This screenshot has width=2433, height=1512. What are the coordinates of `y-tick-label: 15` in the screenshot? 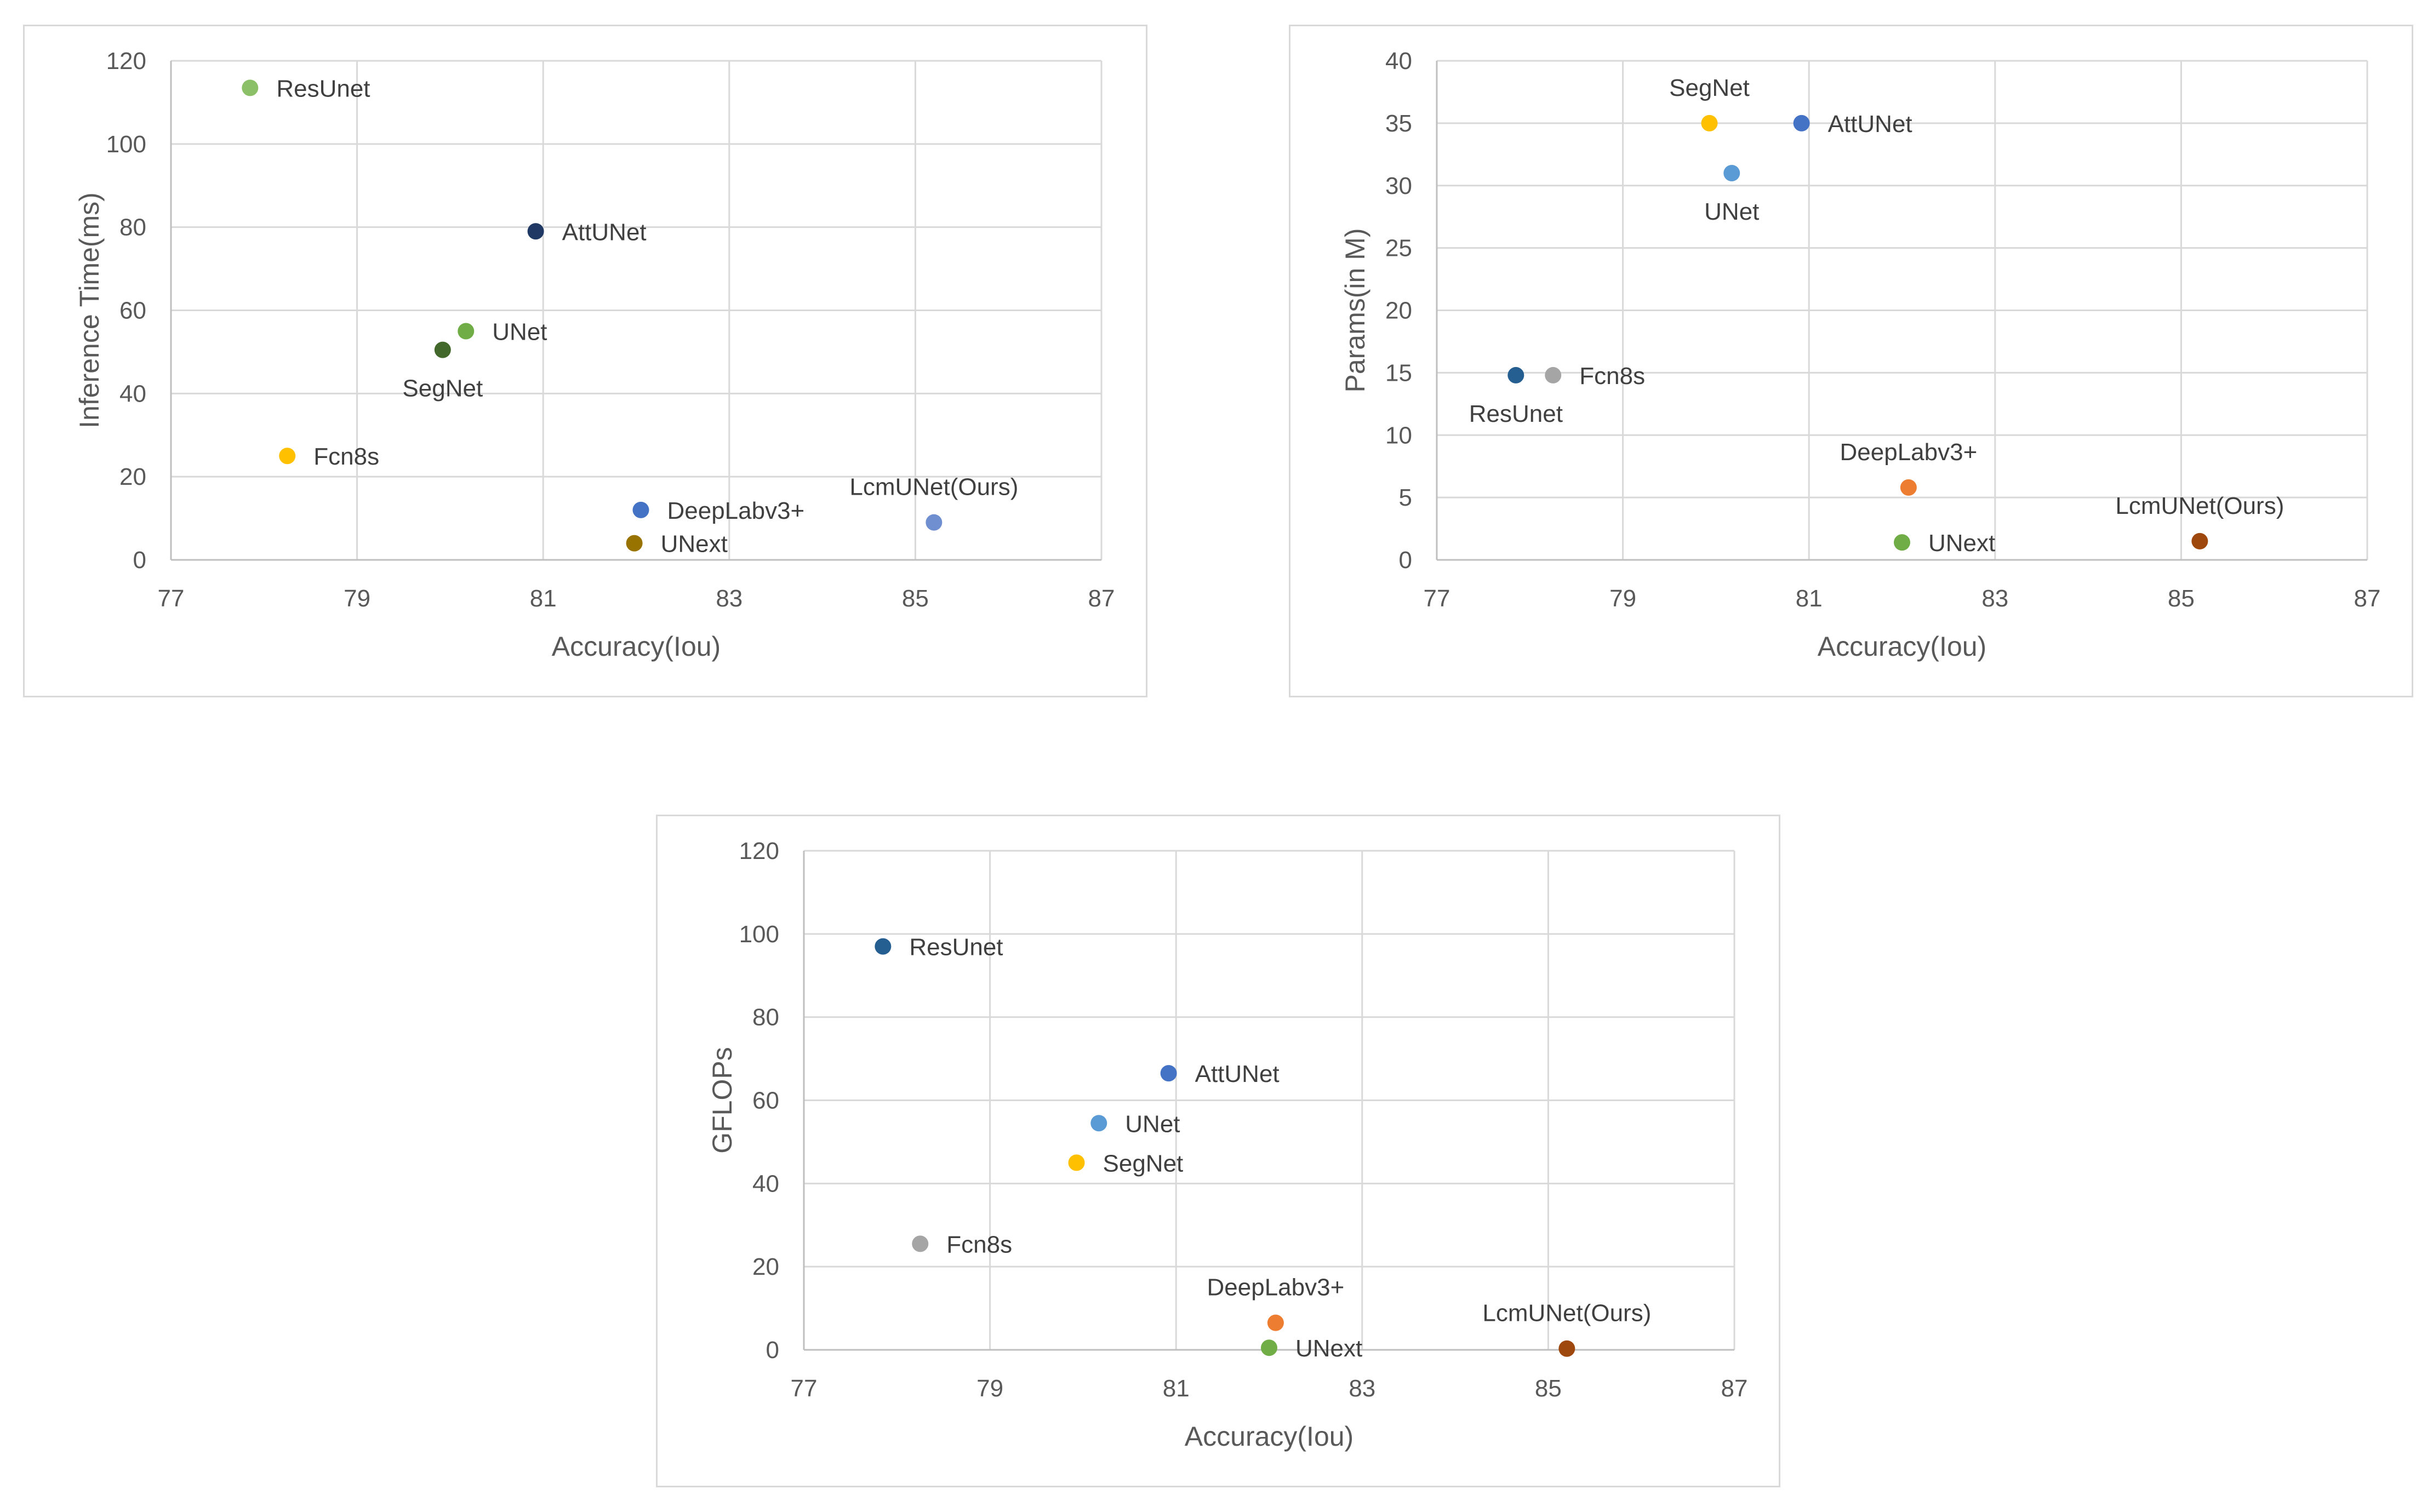 It's located at (1398, 372).